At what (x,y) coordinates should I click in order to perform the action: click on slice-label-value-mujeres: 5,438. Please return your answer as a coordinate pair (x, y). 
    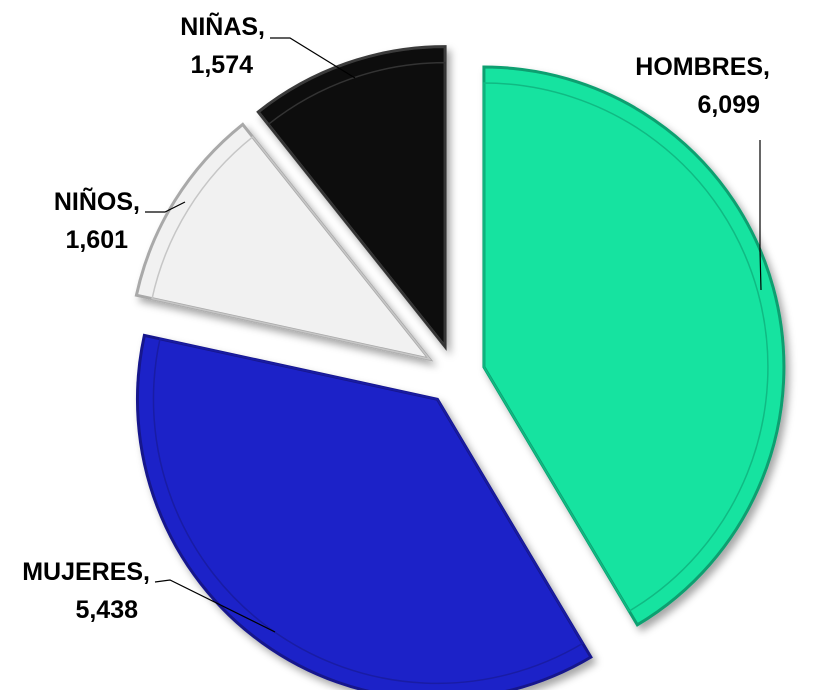
    Looking at the image, I should click on (106, 610).